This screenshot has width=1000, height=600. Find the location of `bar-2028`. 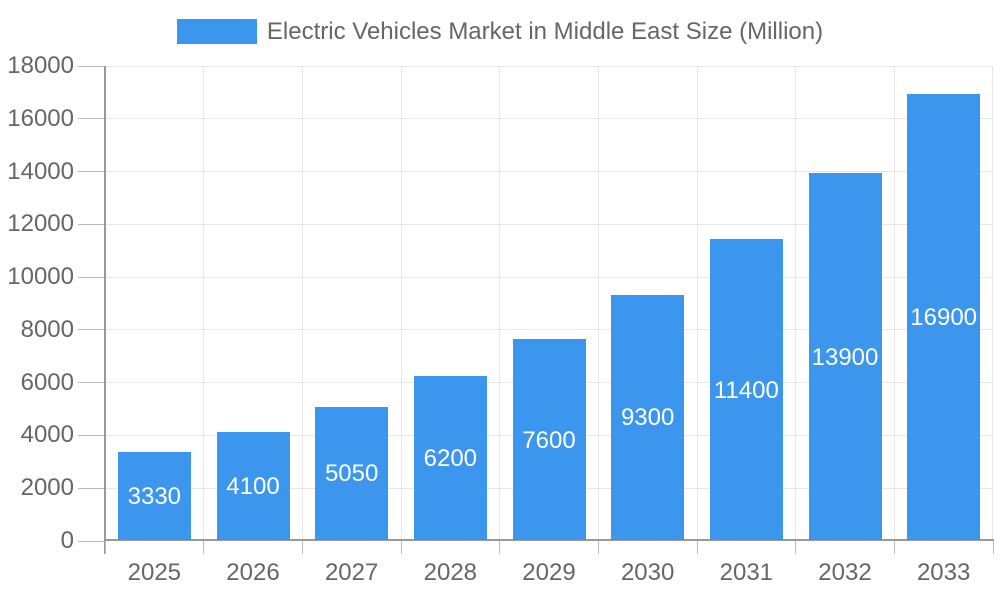

bar-2028 is located at coordinates (450, 458).